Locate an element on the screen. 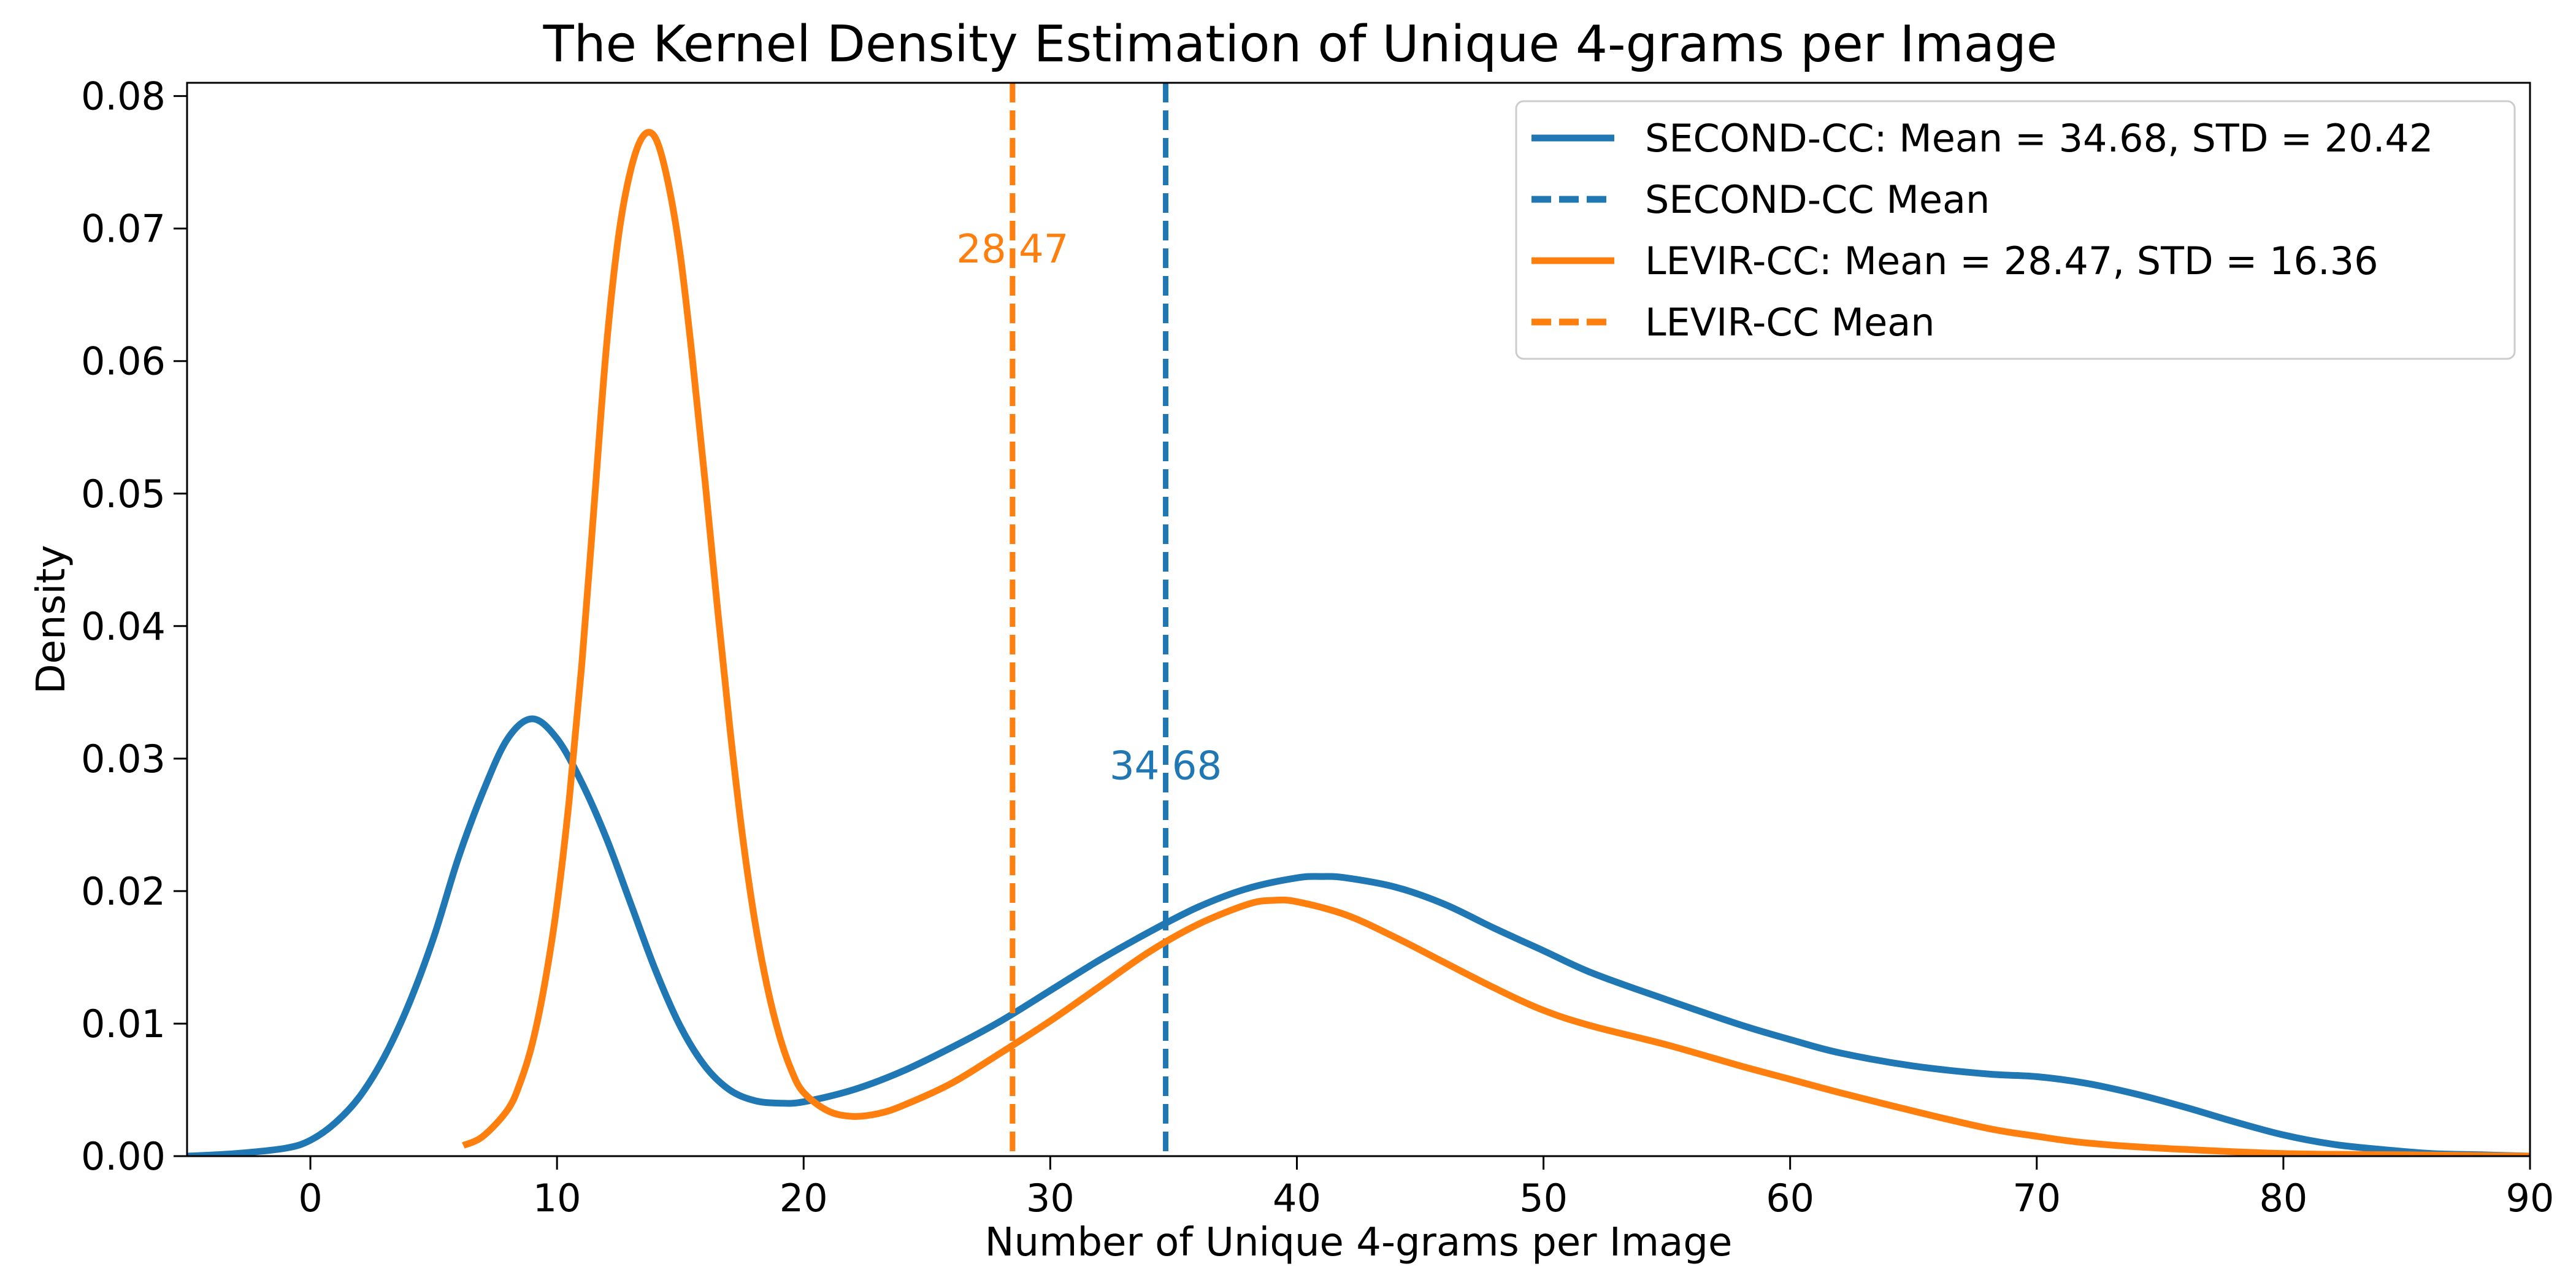  x-tick-label: 90 is located at coordinates (2530, 1198).